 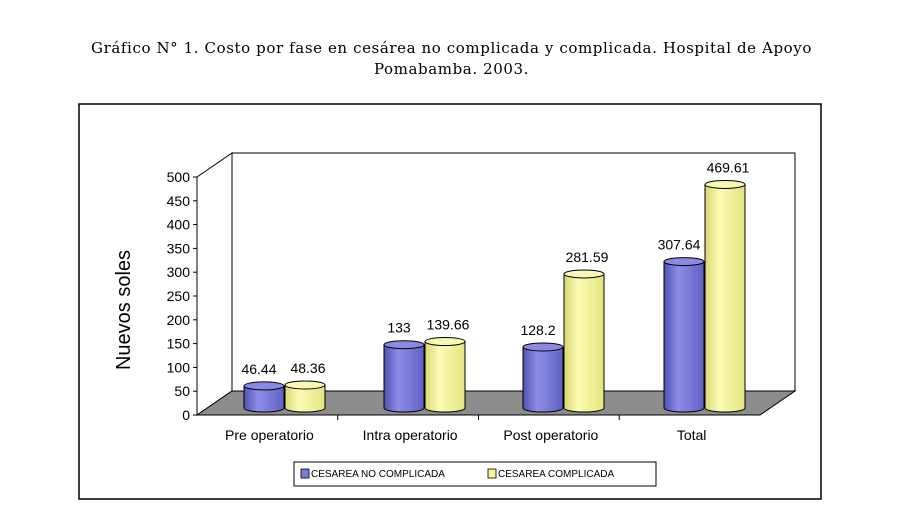 What do you see at coordinates (478, 417) in the screenshot?
I see `x-axis-ticks` at bounding box center [478, 417].